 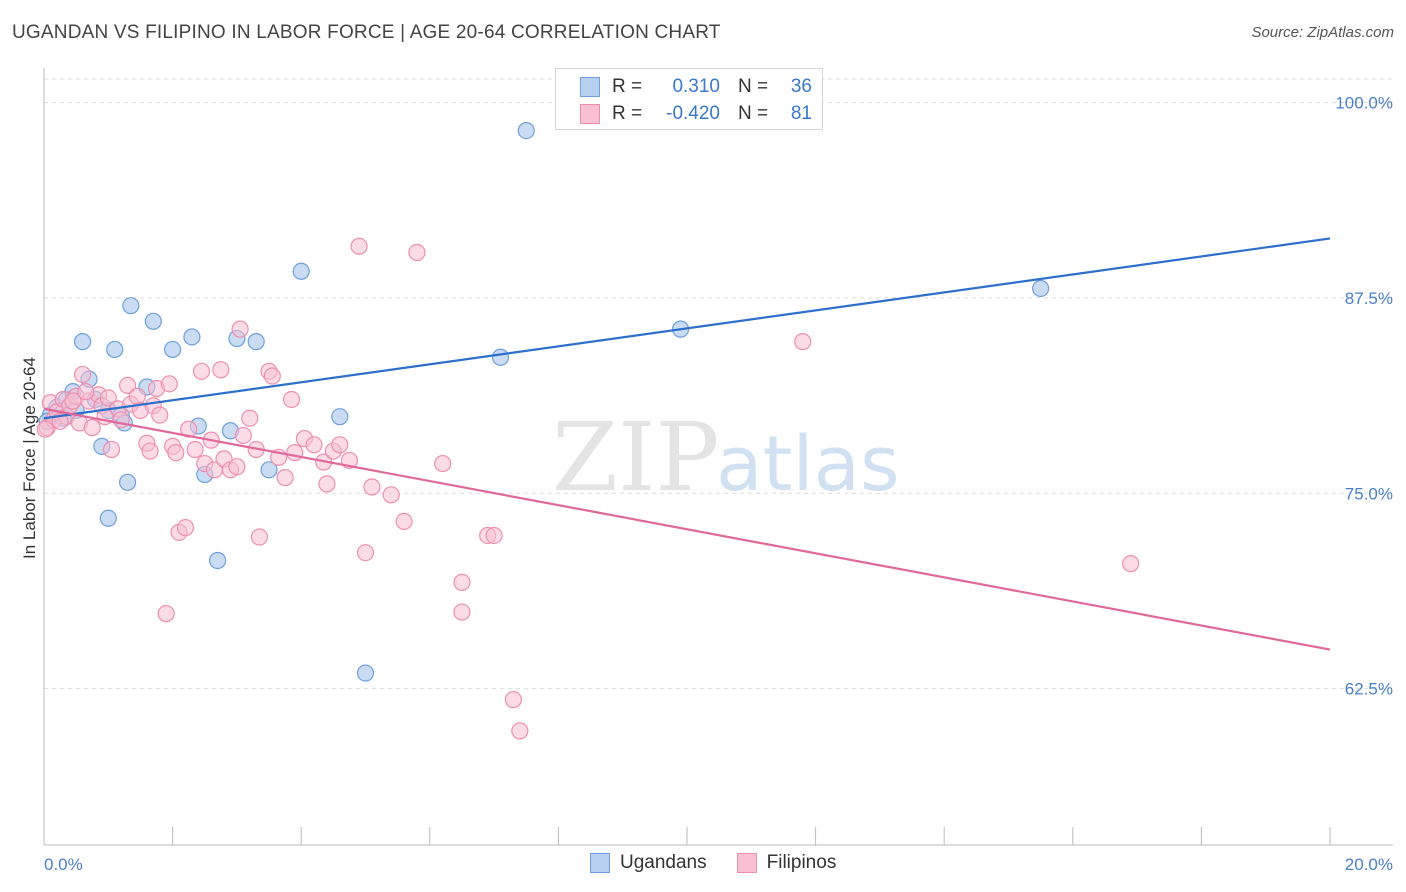 I want to click on filipino-swatch, so click(x=590, y=114).